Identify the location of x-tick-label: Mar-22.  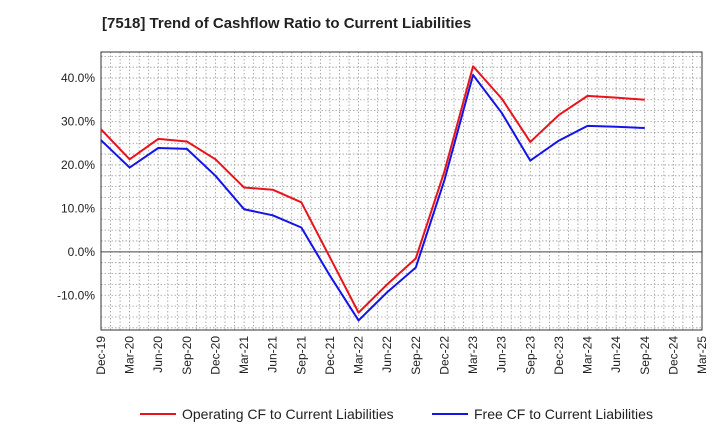
(359, 355).